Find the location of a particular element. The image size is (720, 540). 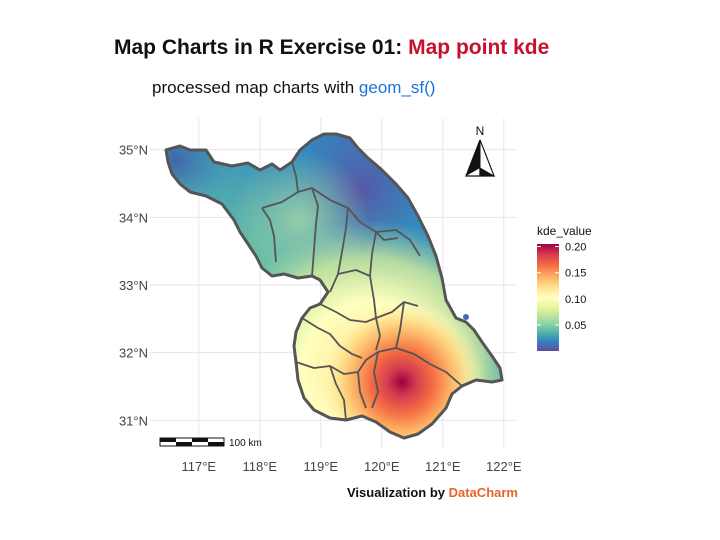

x-tick-label: 119°E is located at coordinates (320, 466).